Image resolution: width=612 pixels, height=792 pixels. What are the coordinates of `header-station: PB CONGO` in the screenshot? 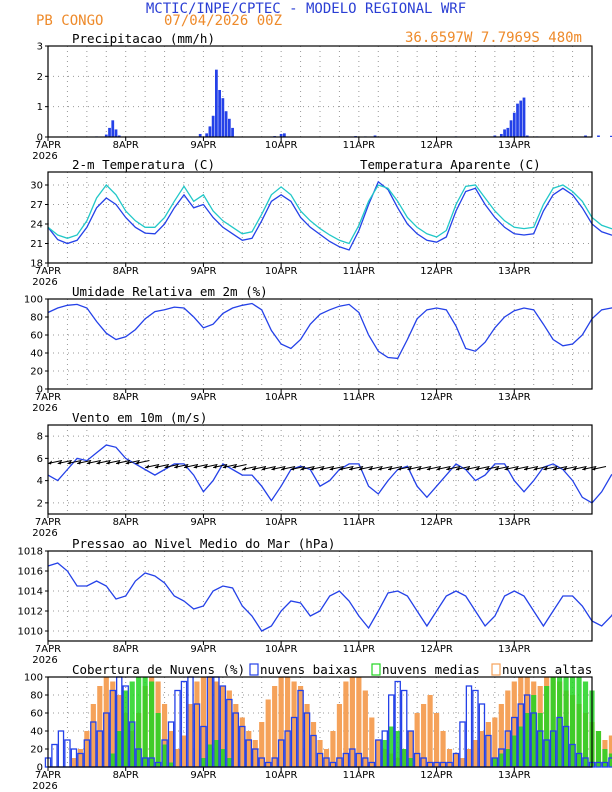 It's located at (69, 21).